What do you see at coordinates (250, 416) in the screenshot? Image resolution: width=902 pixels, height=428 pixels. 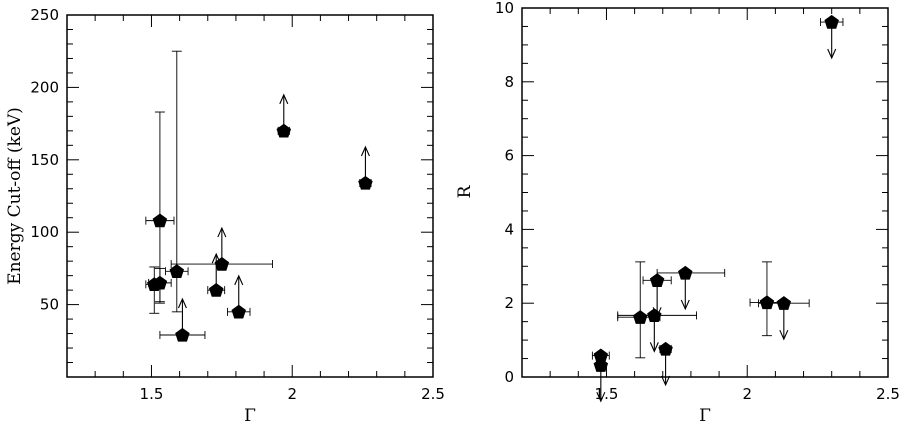 I see `left-x-axis-label: Γ` at bounding box center [250, 416].